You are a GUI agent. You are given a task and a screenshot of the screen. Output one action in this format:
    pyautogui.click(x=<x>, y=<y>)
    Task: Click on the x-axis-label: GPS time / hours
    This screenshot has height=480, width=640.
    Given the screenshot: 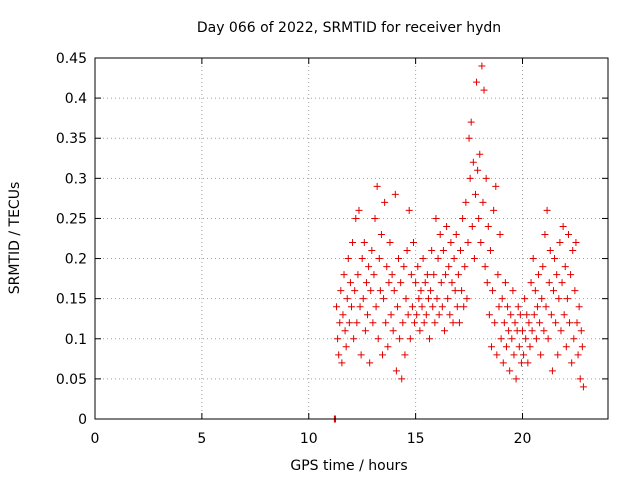 What is the action you would take?
    pyautogui.click(x=348, y=466)
    